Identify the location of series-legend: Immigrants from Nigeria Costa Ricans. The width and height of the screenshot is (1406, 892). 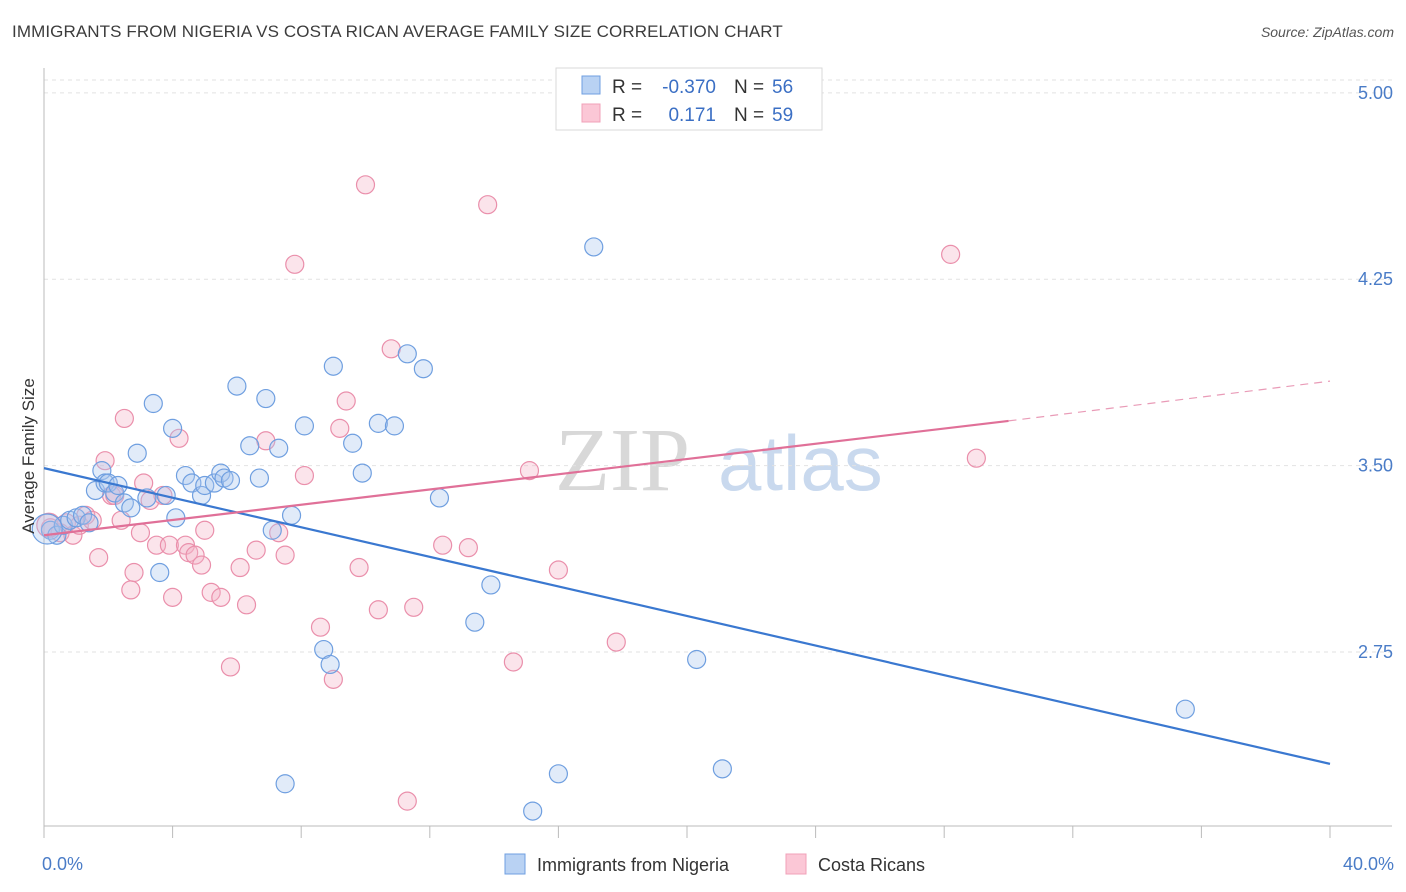
(714, 864).